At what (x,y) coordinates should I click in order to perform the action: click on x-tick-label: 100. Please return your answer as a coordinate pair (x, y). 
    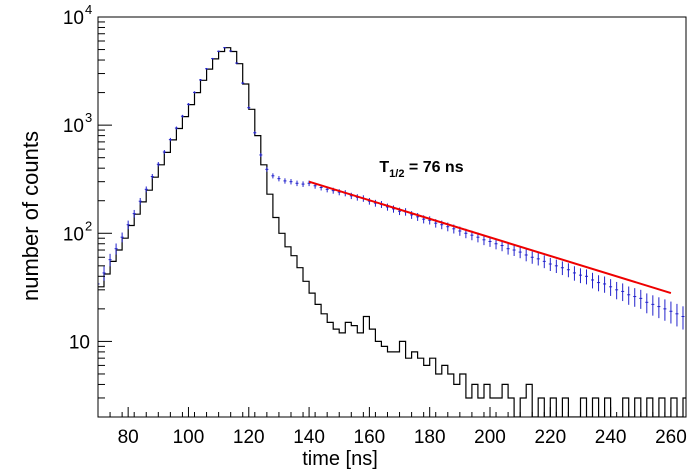
    Looking at the image, I should click on (189, 437).